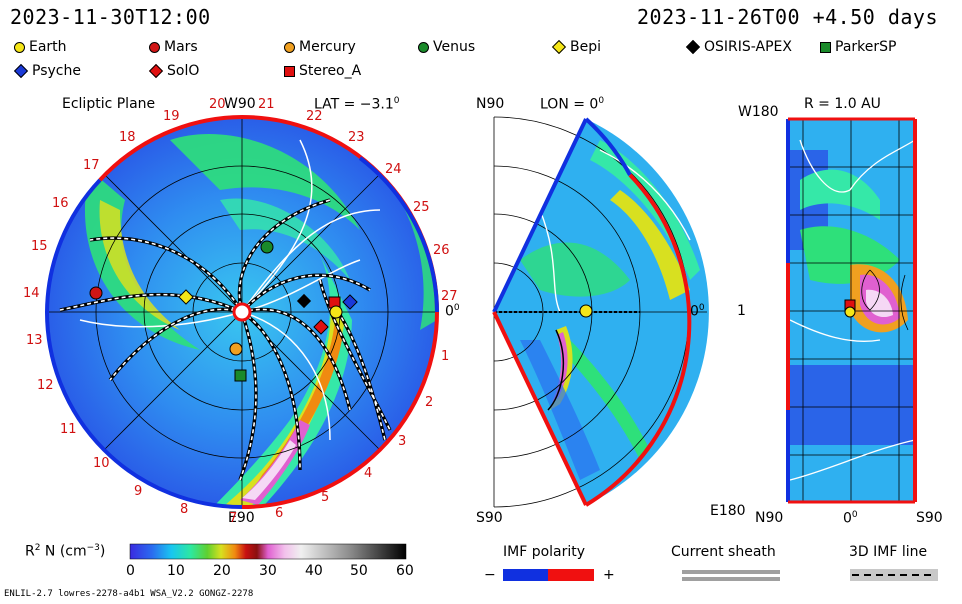 Image resolution: width=962 pixels, height=604 pixels. What do you see at coordinates (34, 340) in the screenshot?
I see `cr-13: 13` at bounding box center [34, 340].